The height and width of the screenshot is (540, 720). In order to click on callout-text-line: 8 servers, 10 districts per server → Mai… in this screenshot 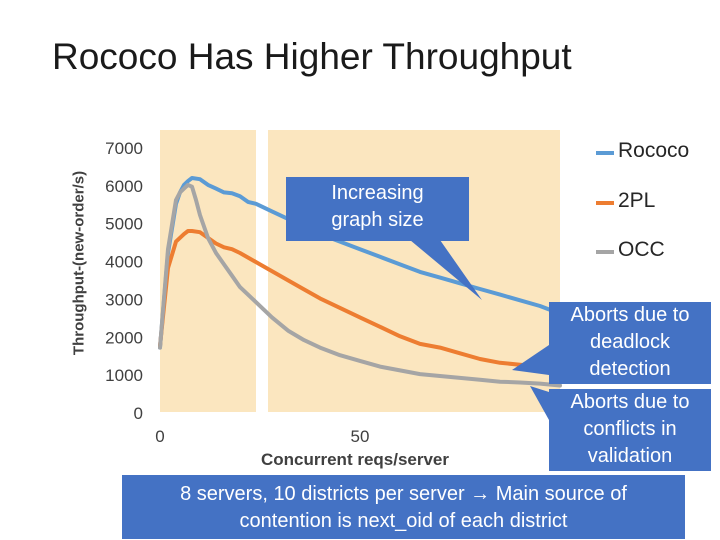, I will do `click(403, 494)`.